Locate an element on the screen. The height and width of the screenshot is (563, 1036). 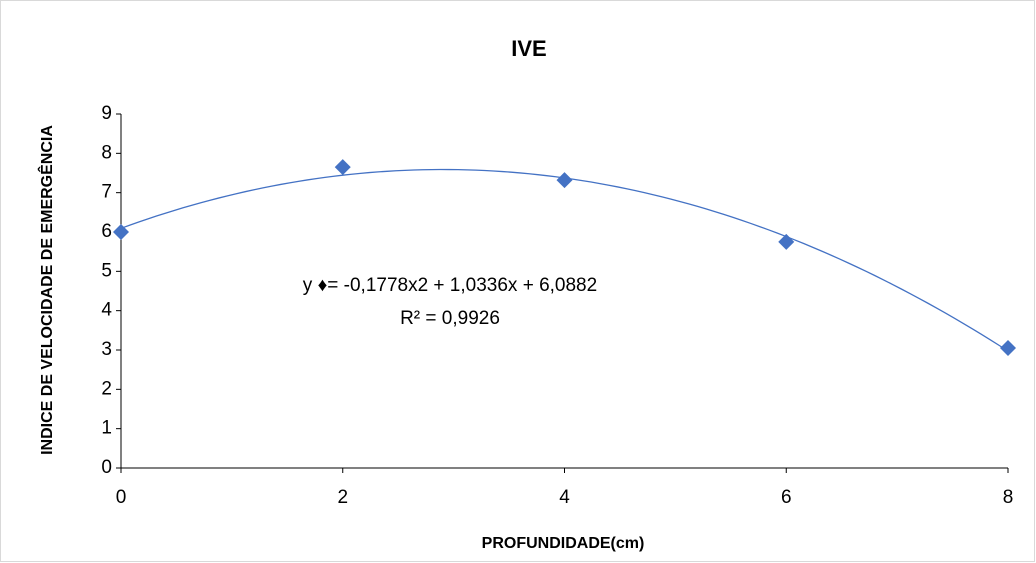
y-tick-label: 9 is located at coordinates (106, 113).